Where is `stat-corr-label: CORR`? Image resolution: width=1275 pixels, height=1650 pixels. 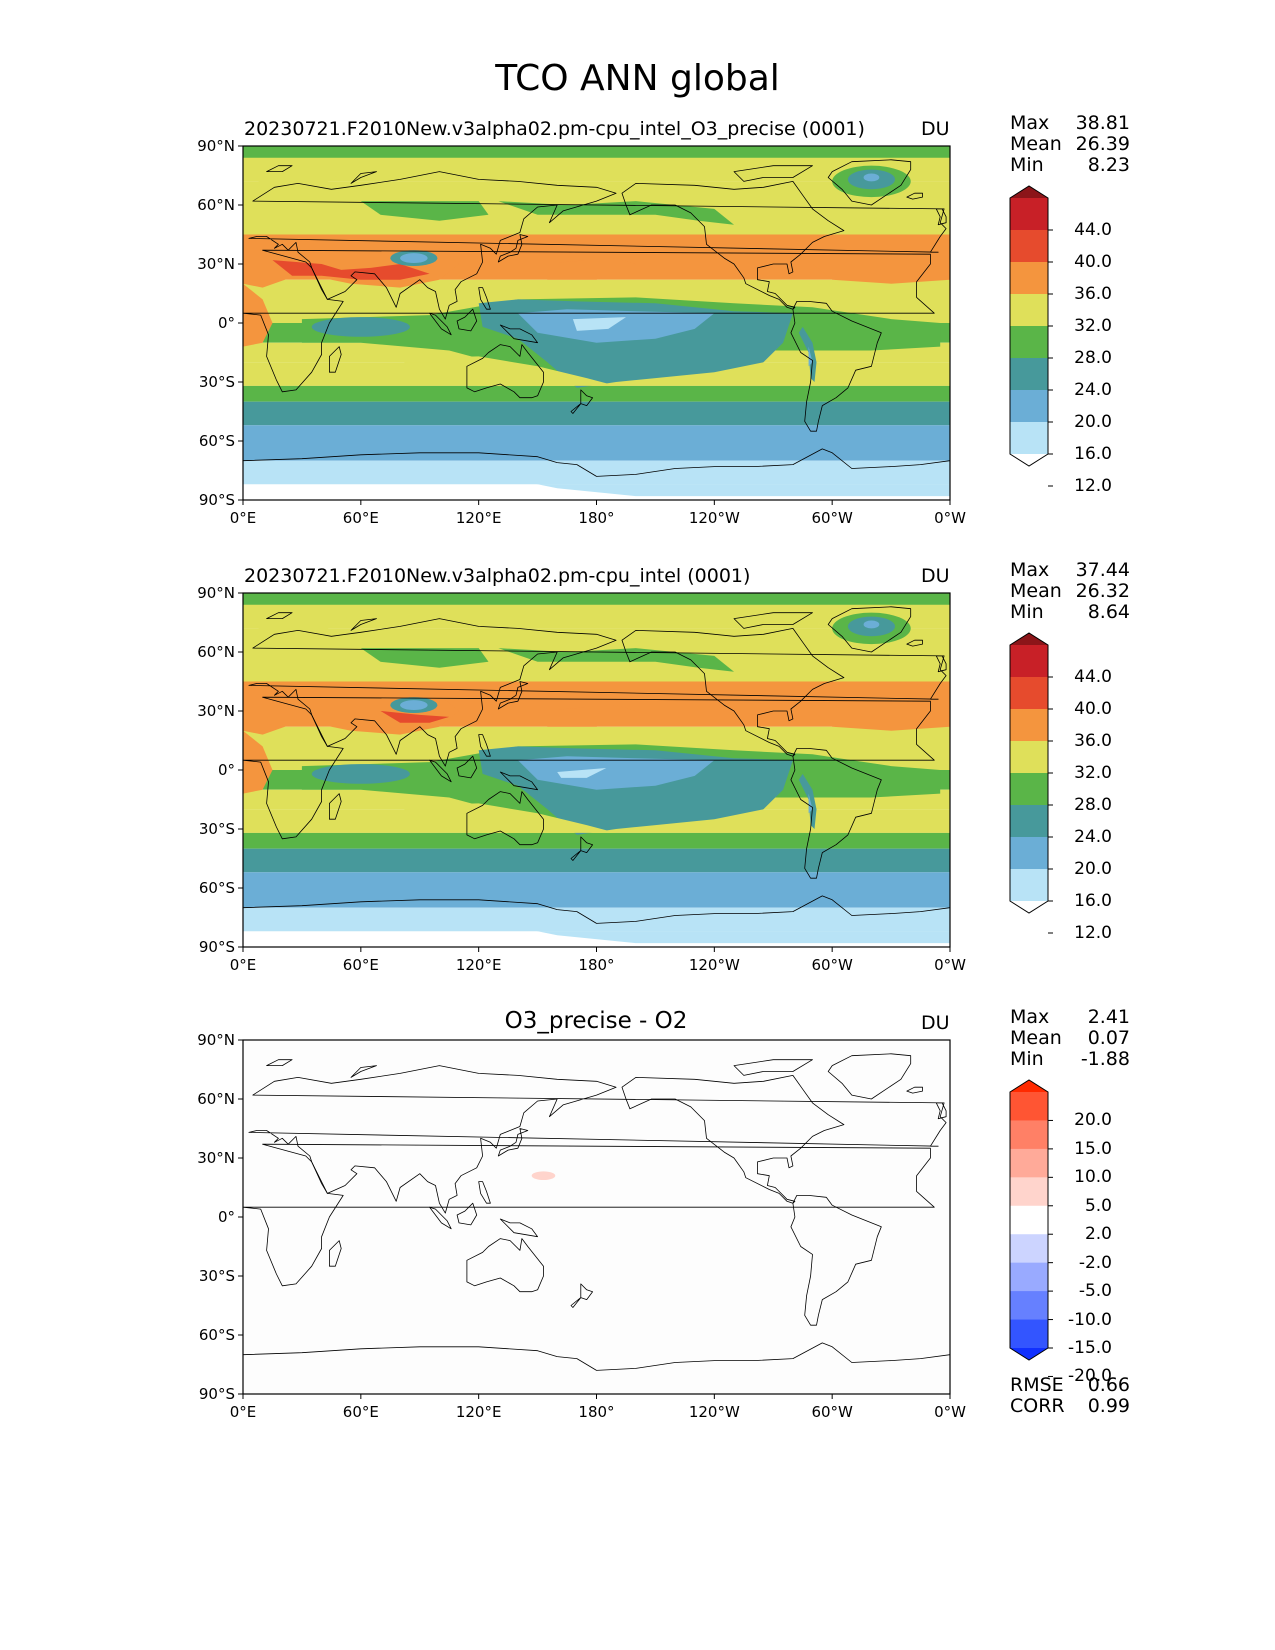
stat-corr-label: CORR is located at coordinates (1037, 1406).